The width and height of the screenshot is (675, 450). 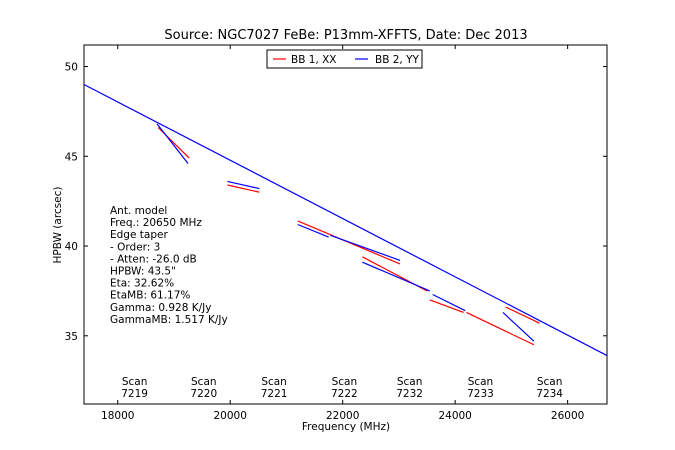 I want to click on x-tick-label: 18000, so click(x=117, y=416).